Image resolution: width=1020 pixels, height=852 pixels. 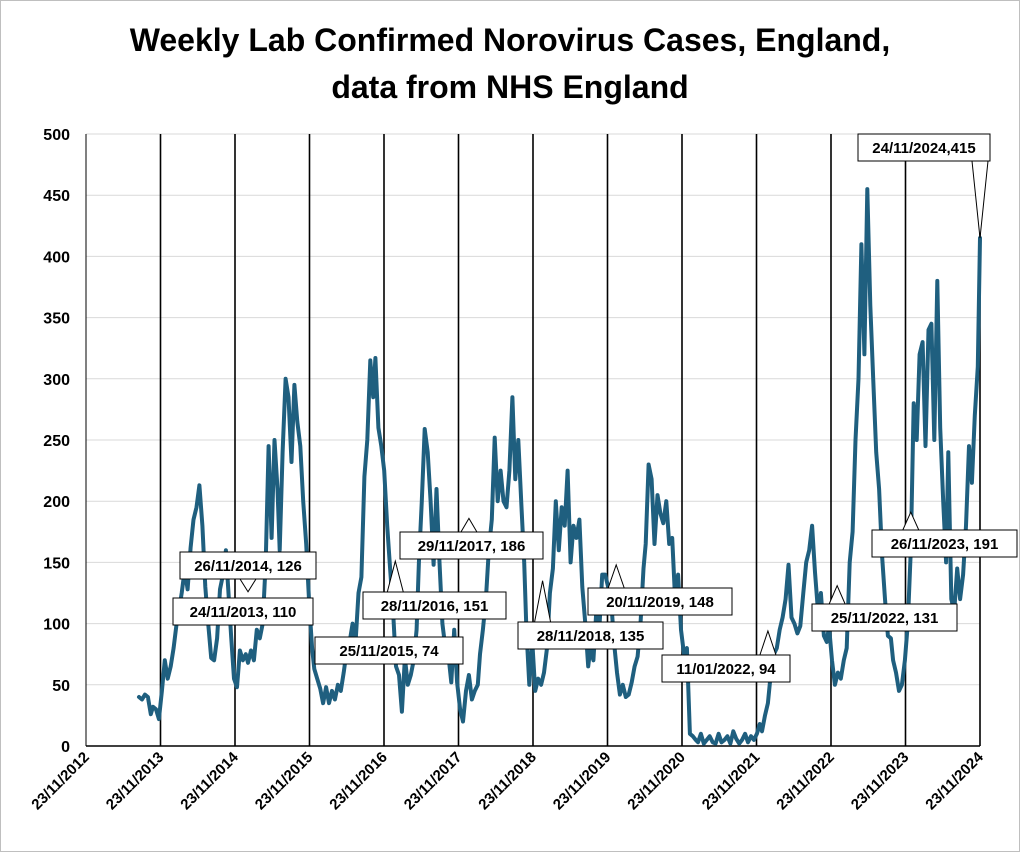 I want to click on annotation-callout: 11/01/2022, 94, so click(x=726, y=656).